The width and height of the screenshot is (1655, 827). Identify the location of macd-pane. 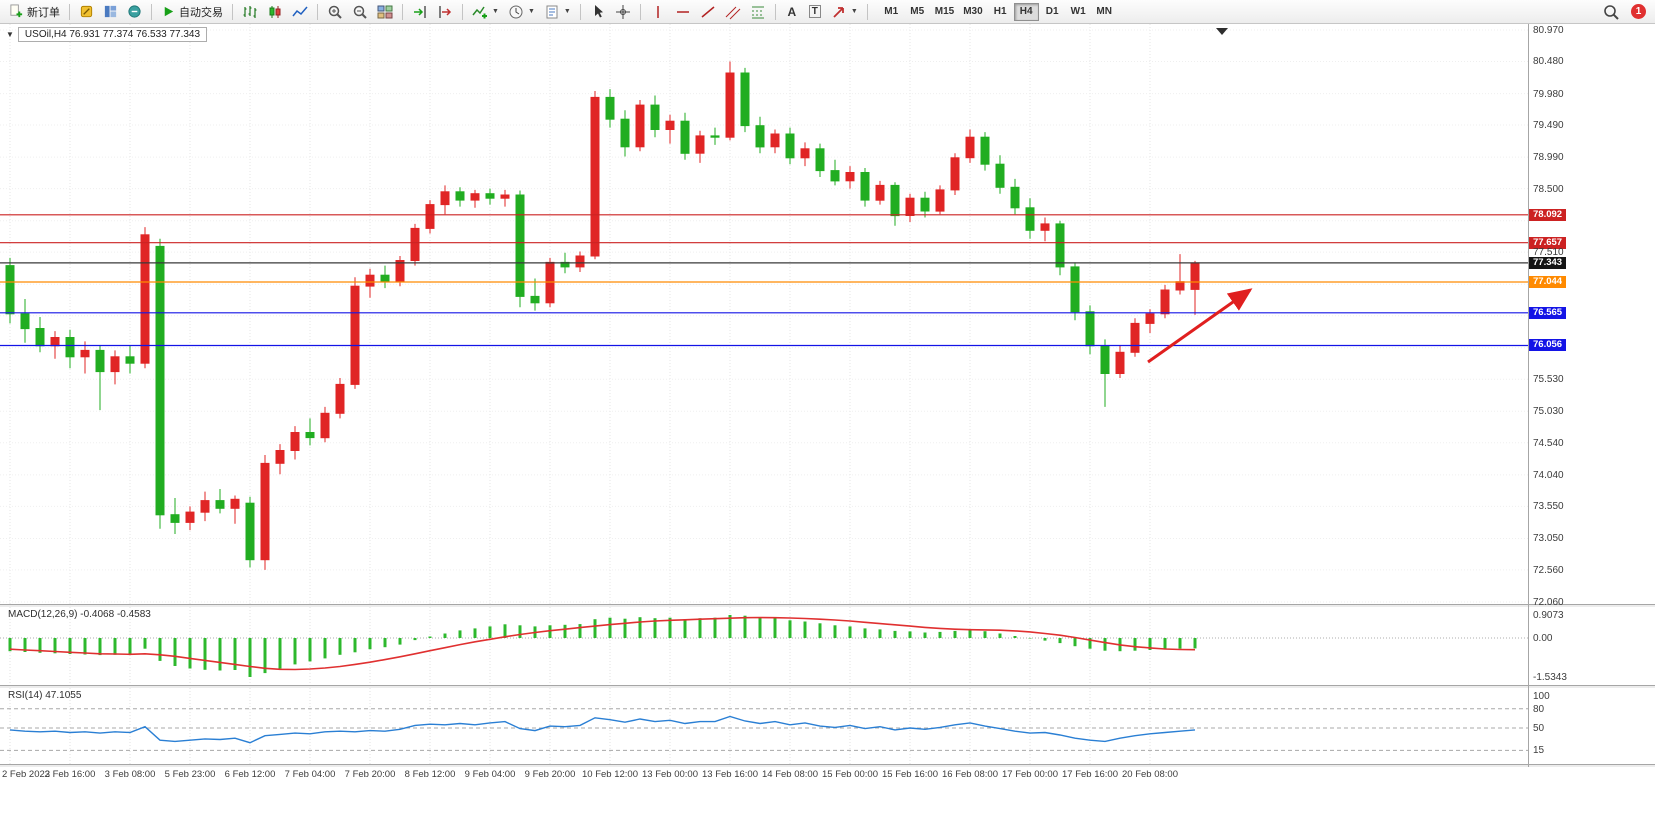
(827, 646).